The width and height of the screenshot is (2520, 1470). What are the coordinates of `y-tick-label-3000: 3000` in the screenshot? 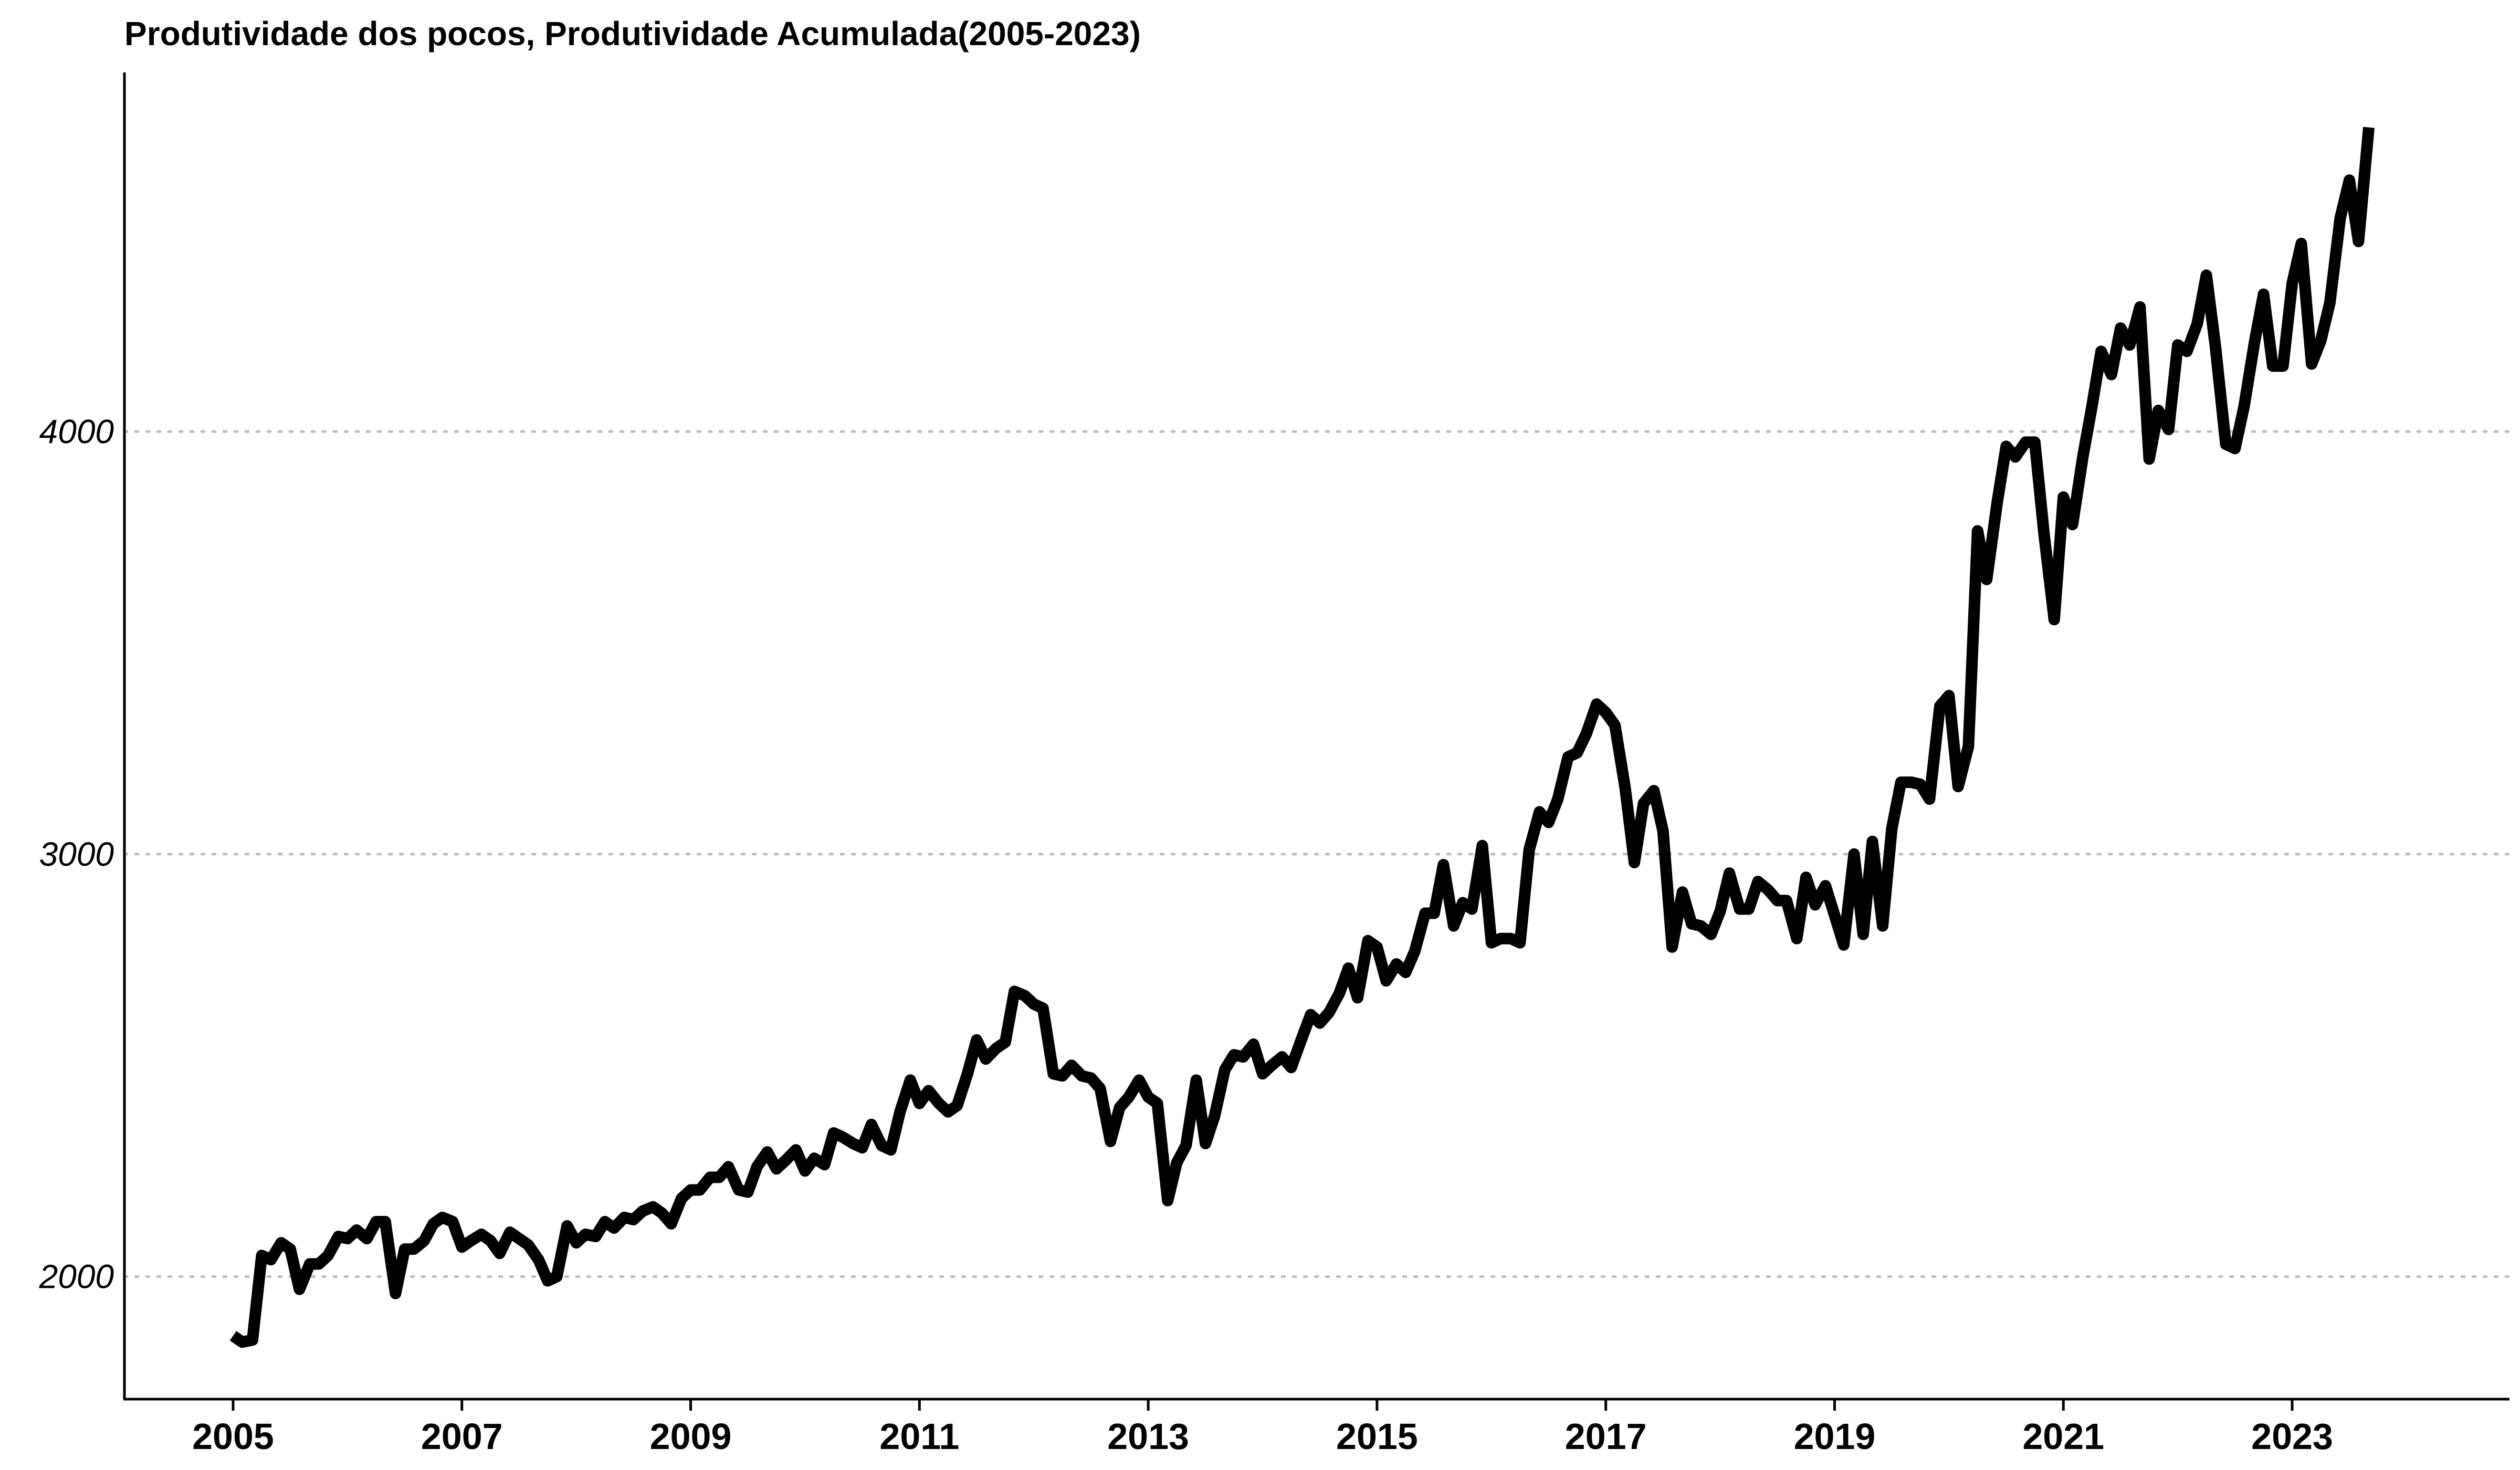 It's located at (76, 854).